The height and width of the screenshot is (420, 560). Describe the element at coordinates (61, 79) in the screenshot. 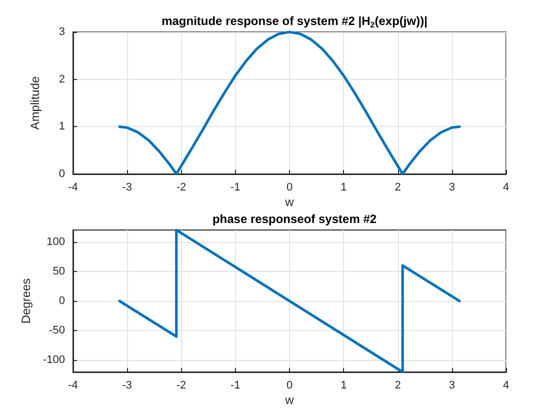

I see `y-tick-label: 2` at that location.